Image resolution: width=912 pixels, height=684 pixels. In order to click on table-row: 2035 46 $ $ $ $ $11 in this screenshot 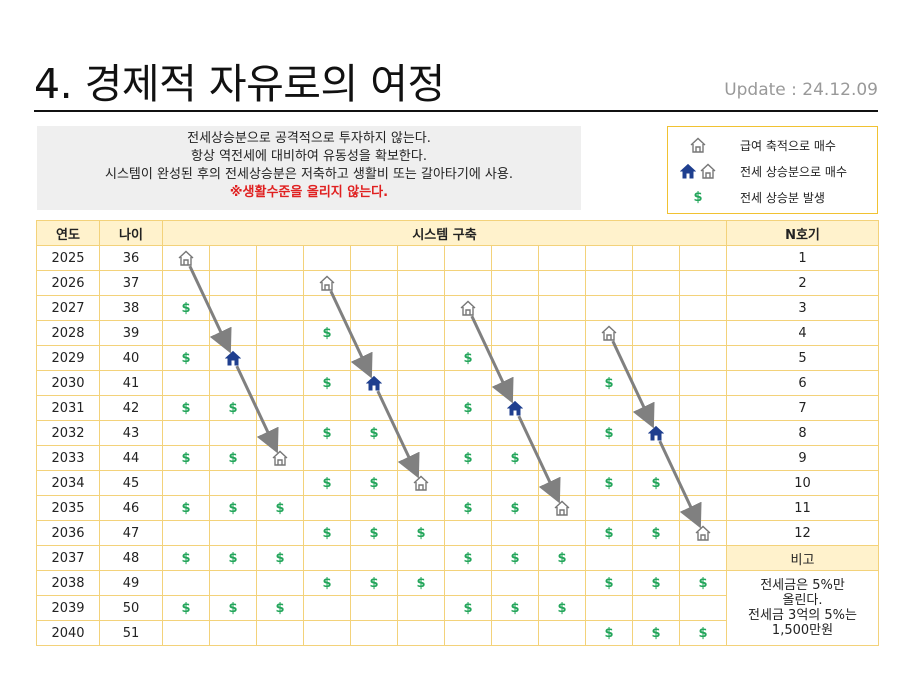, I will do `click(457, 508)`.